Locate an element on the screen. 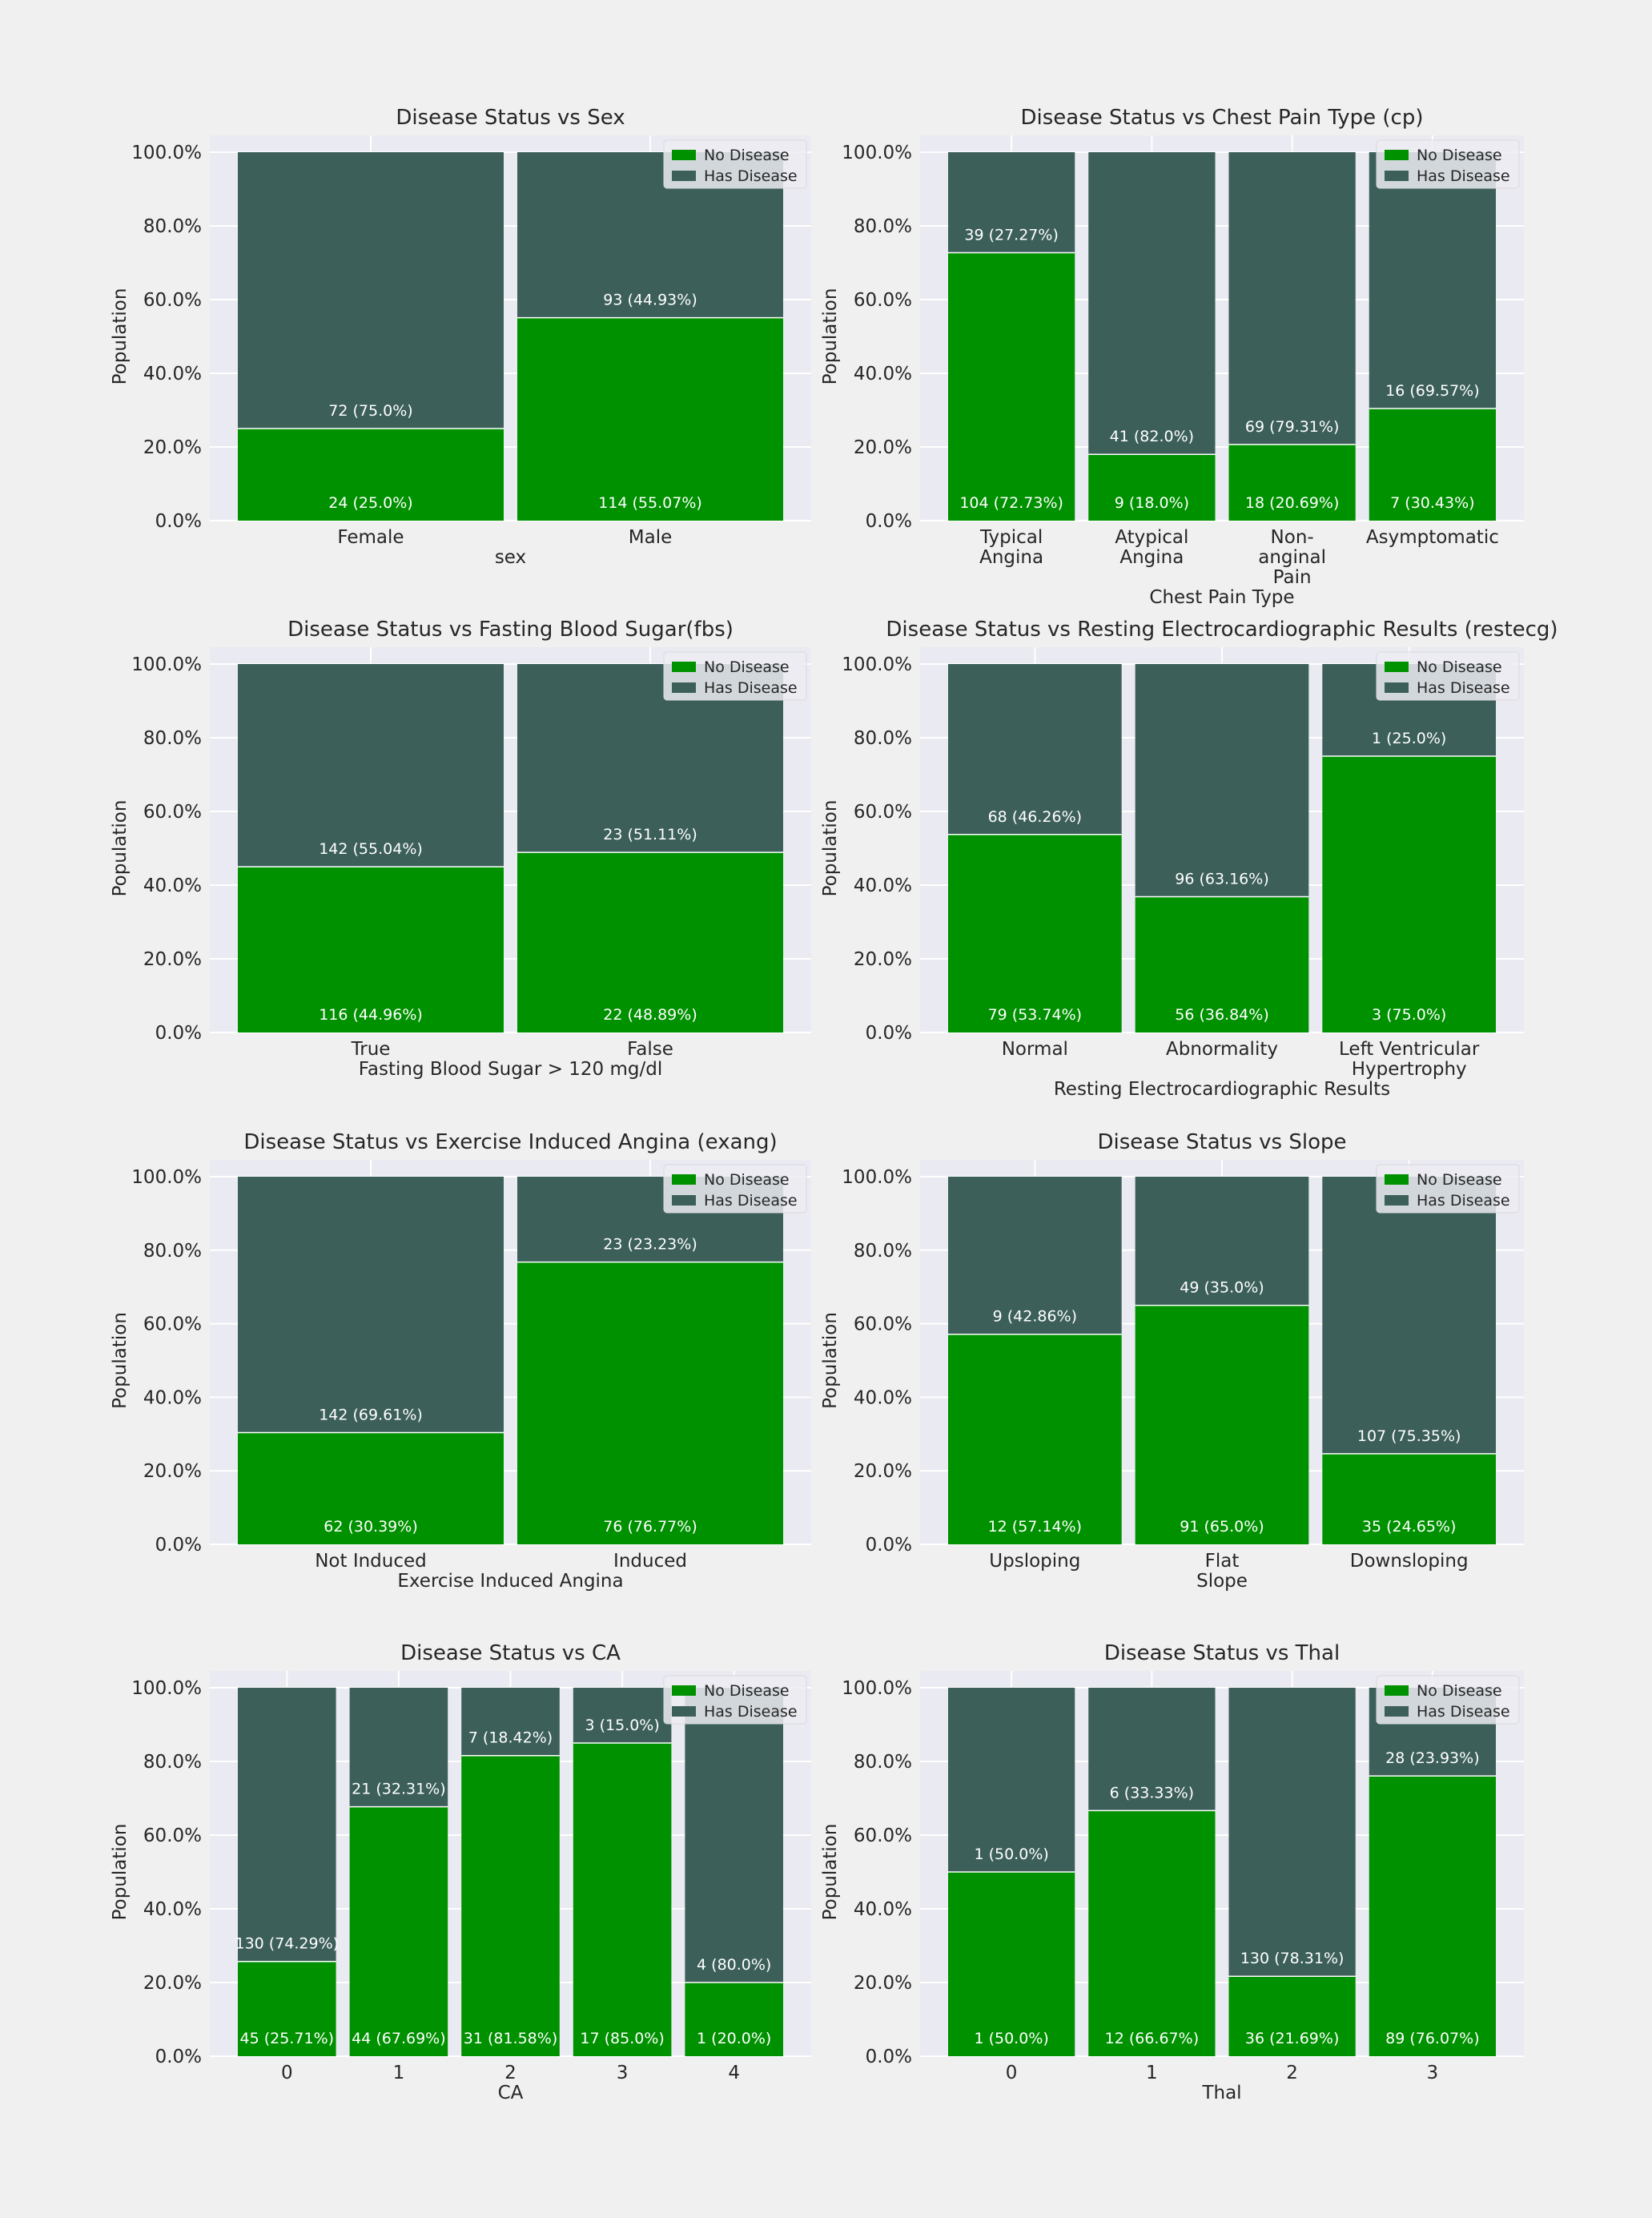 The width and height of the screenshot is (1652, 2218). x-tick-label: Flat is located at coordinates (1222, 1561).